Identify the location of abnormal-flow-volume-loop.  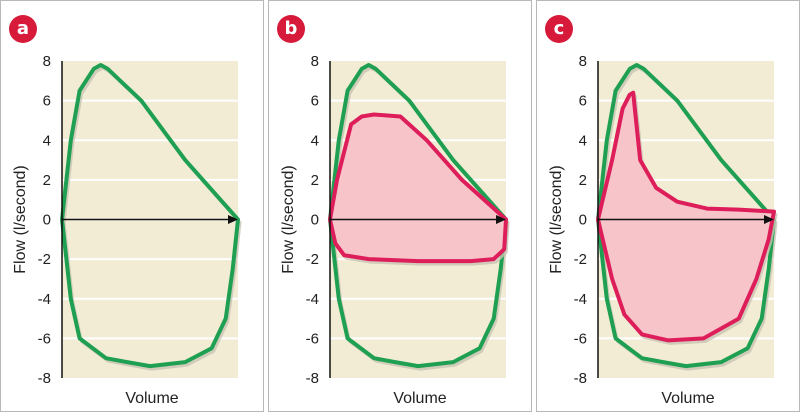
(686, 216).